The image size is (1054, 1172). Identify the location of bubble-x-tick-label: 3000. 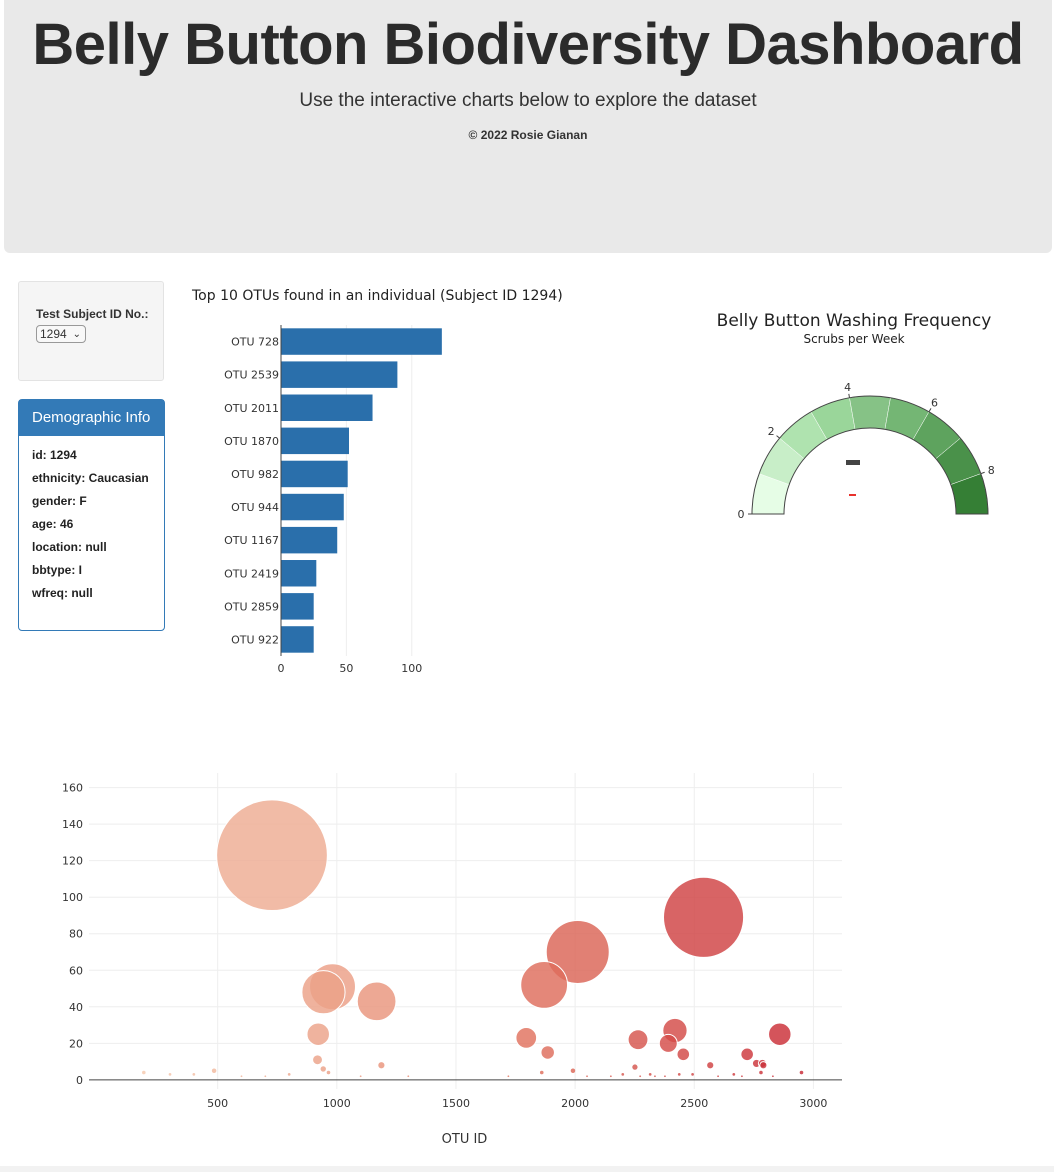
(813, 1103).